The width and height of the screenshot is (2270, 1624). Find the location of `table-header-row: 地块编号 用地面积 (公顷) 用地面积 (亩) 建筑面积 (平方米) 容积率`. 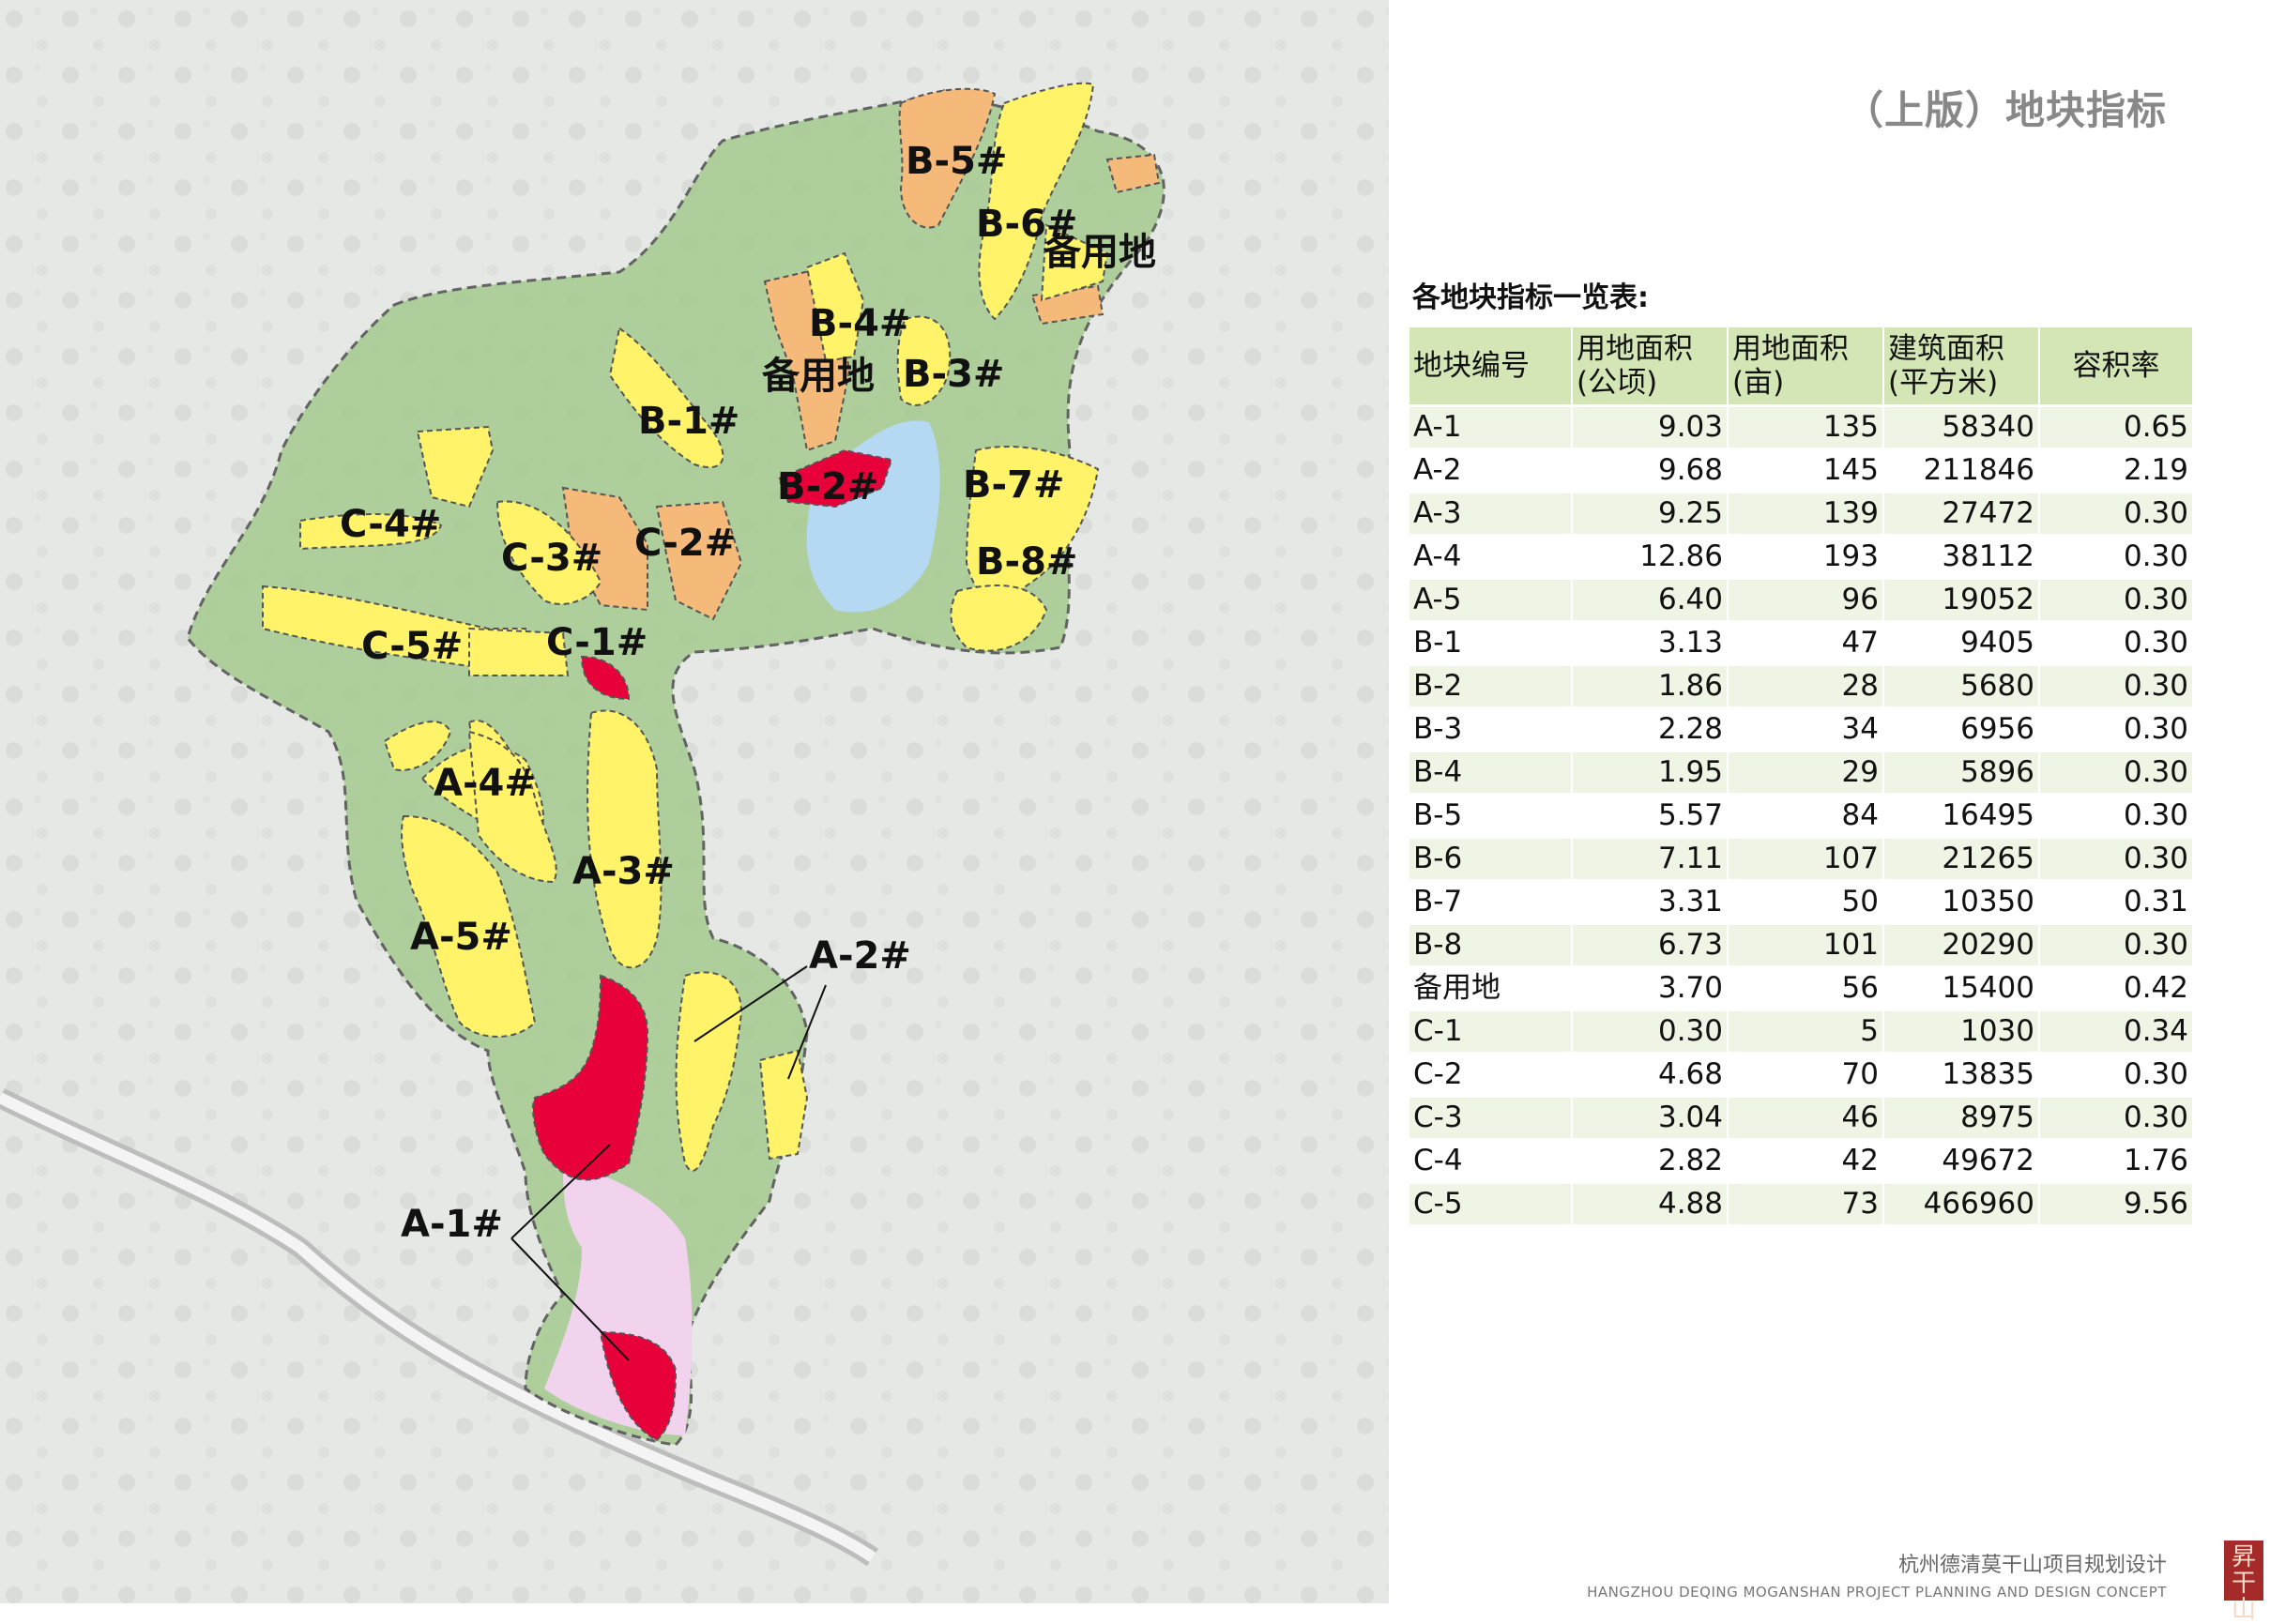

table-header-row: 地块编号 用地面积 (公顷) 用地面积 (亩) 建筑面积 (平方米) 容积率 is located at coordinates (1800, 365).